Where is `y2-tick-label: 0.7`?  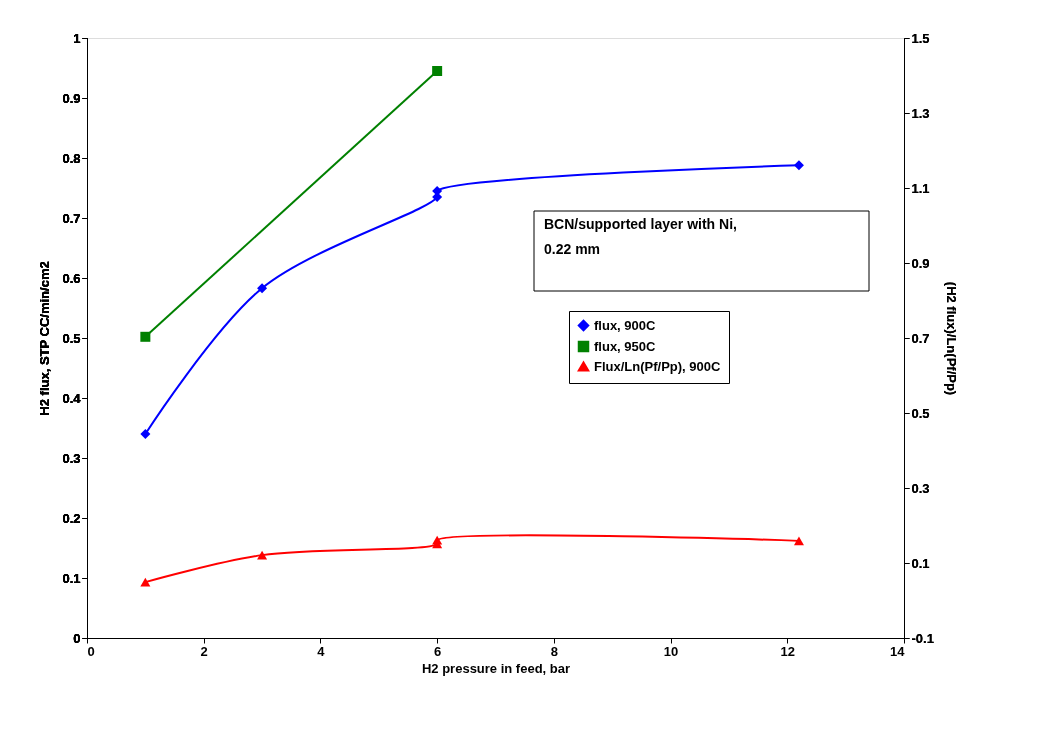
y2-tick-label: 0.7 is located at coordinates (920, 338).